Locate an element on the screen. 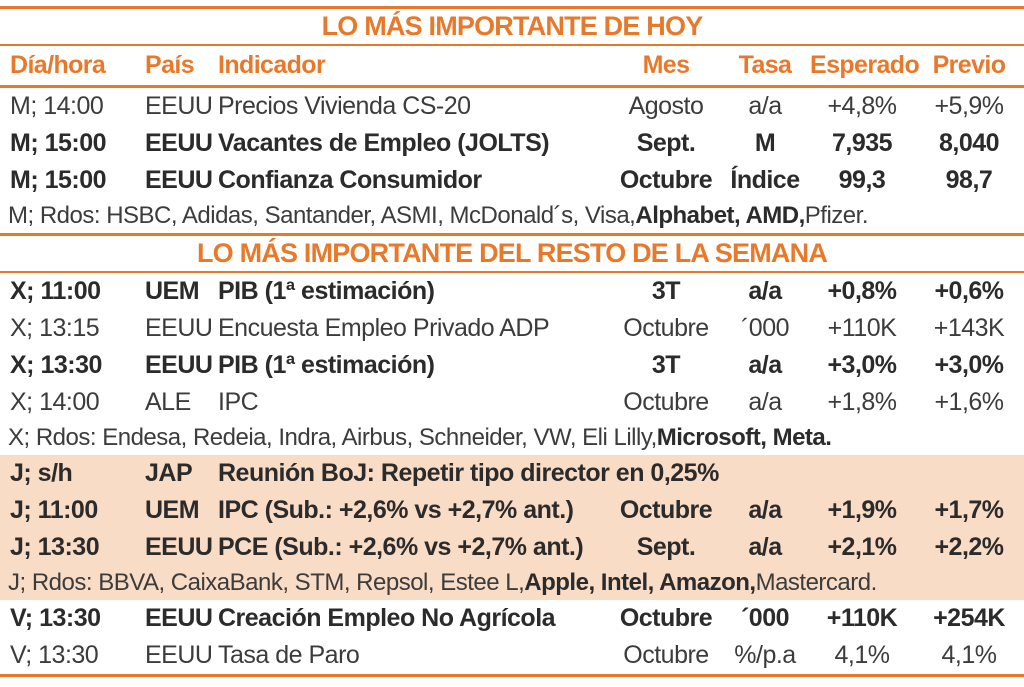 This screenshot has height=687, width=1024. cell-dia: M; 14:00 is located at coordinates (57, 106).